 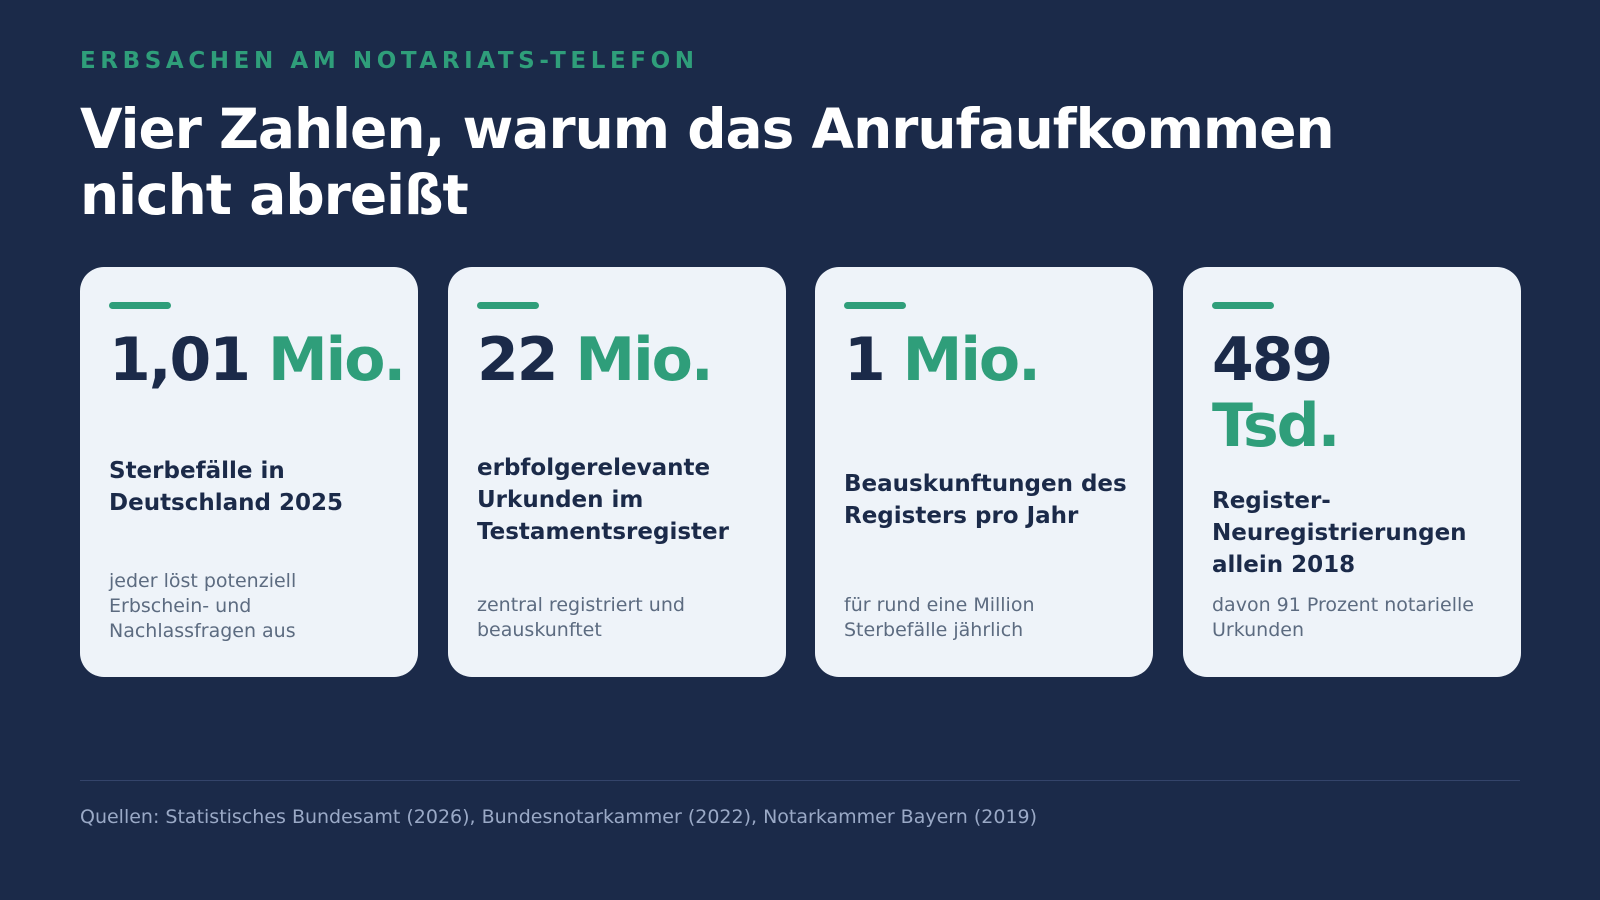 I want to click on stat-number: 489, so click(x=1272, y=360).